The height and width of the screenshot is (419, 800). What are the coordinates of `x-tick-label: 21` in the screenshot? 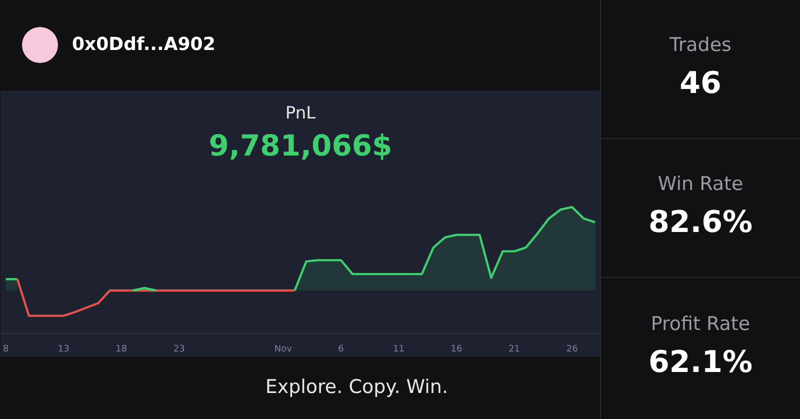 It's located at (514, 349).